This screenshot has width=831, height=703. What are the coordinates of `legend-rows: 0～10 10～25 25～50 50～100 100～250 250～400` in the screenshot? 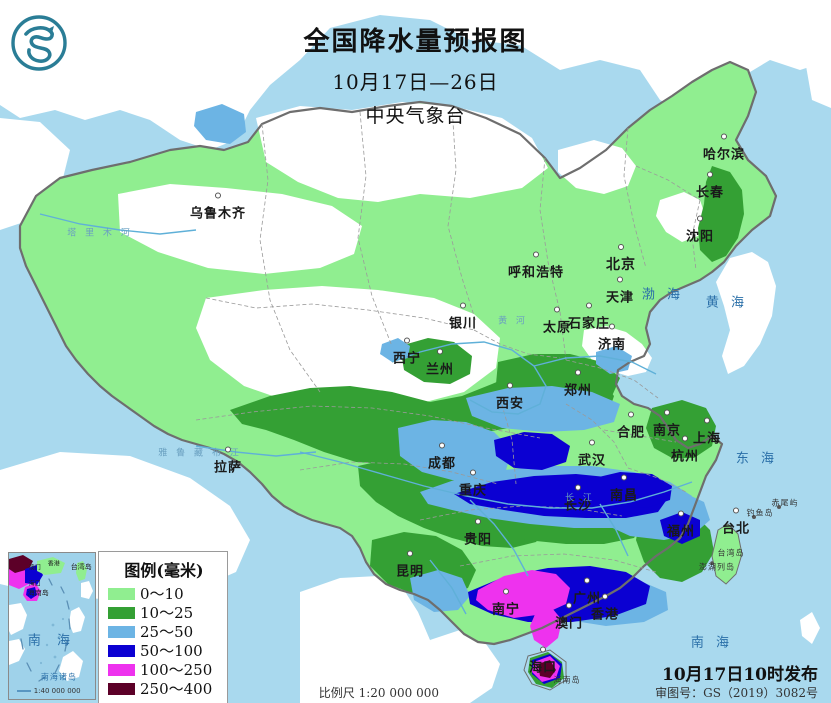 It's located at (164, 641).